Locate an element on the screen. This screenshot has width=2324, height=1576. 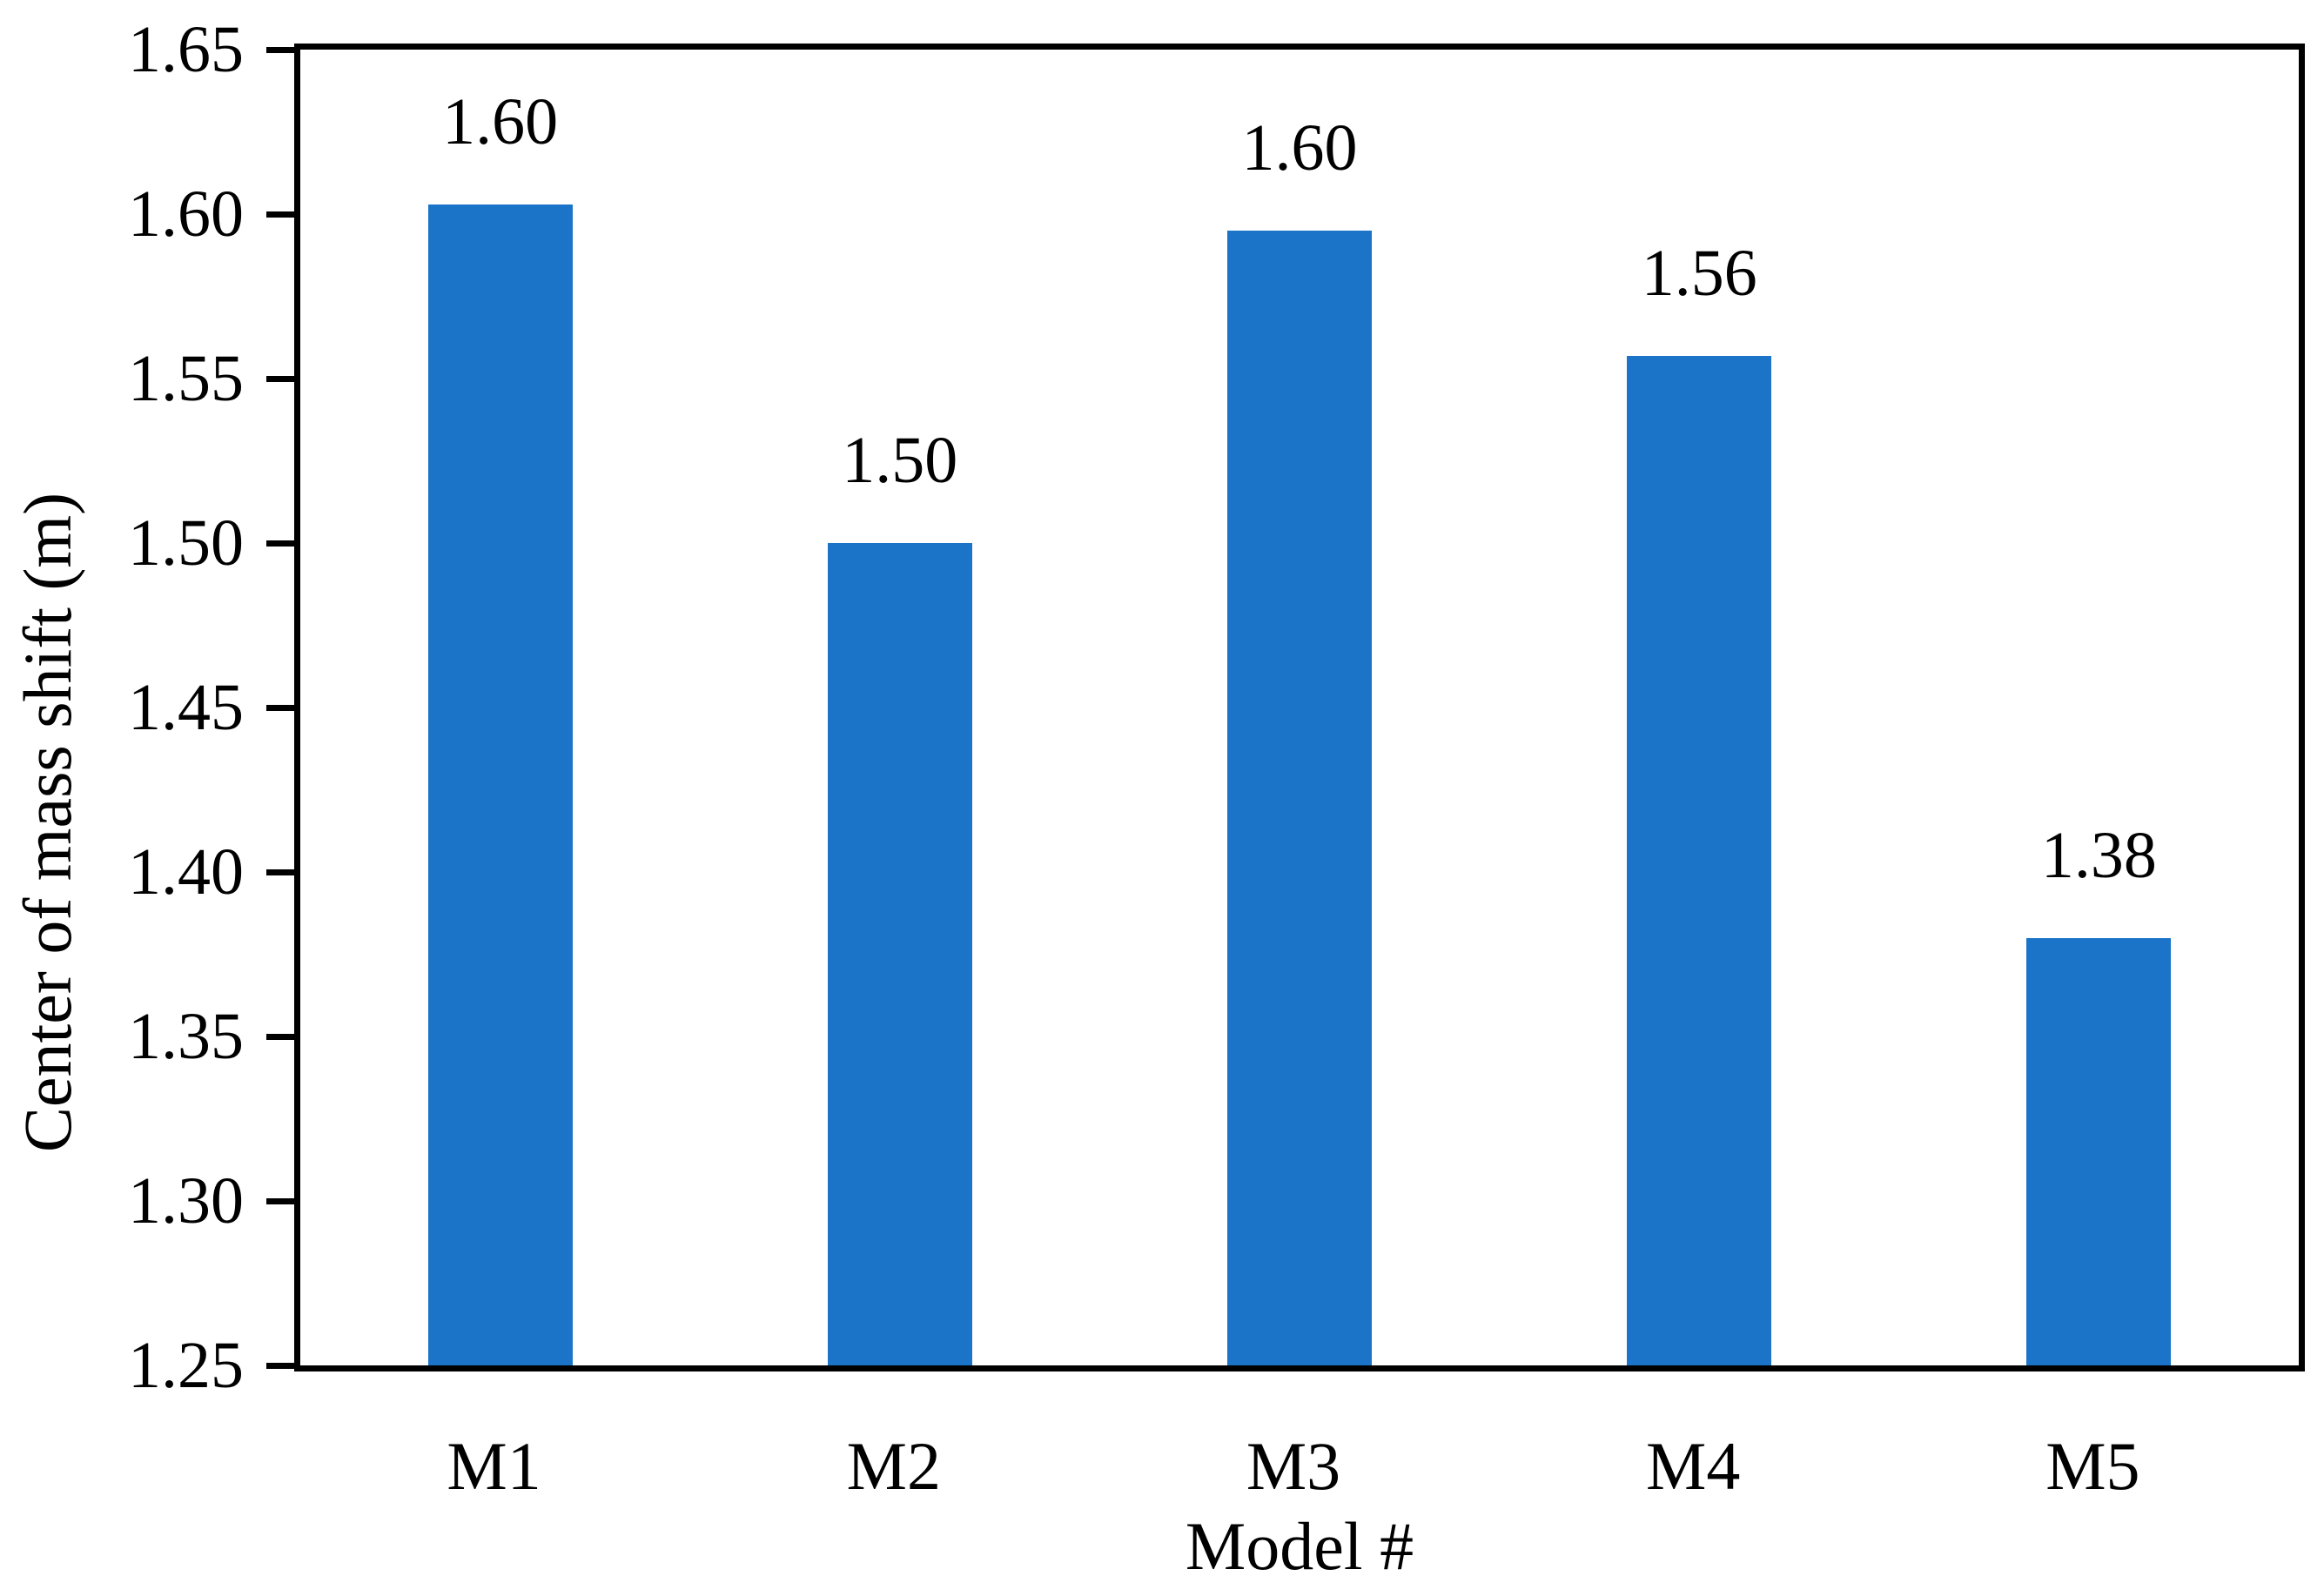
x-tick-label: M4 is located at coordinates (1694, 1466).